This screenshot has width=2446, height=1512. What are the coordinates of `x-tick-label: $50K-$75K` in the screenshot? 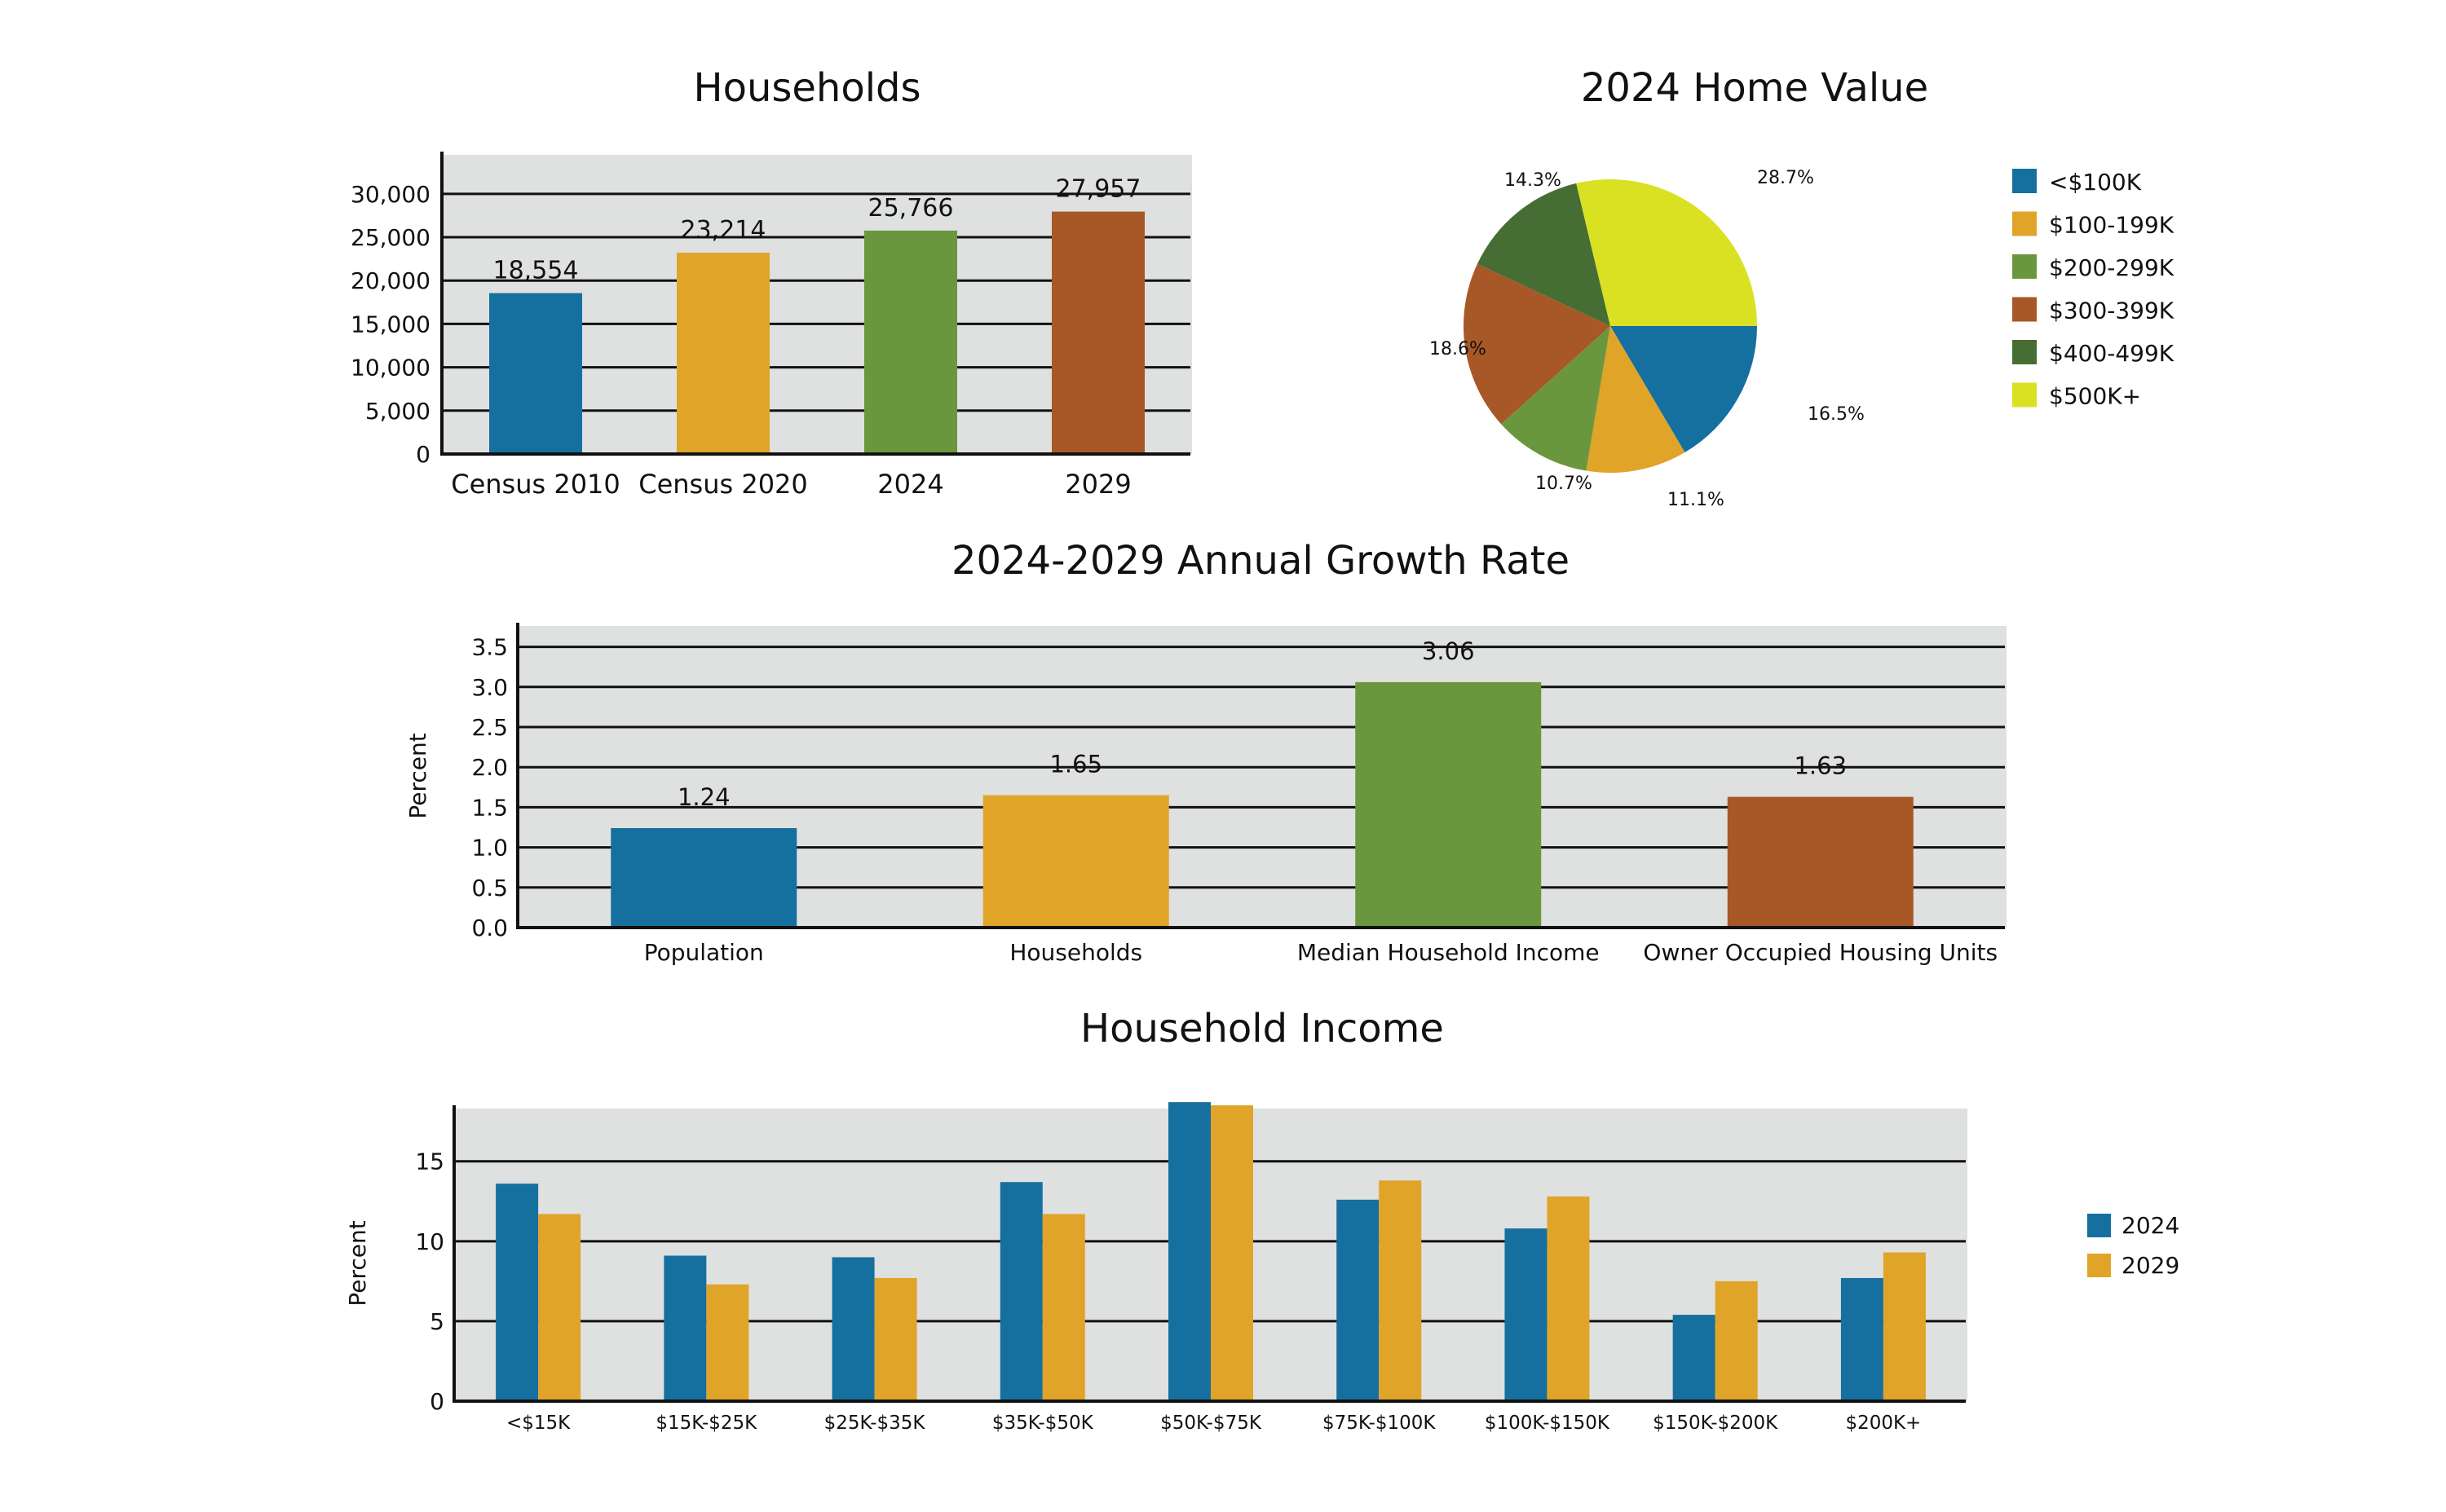 It's located at (1211, 1423).